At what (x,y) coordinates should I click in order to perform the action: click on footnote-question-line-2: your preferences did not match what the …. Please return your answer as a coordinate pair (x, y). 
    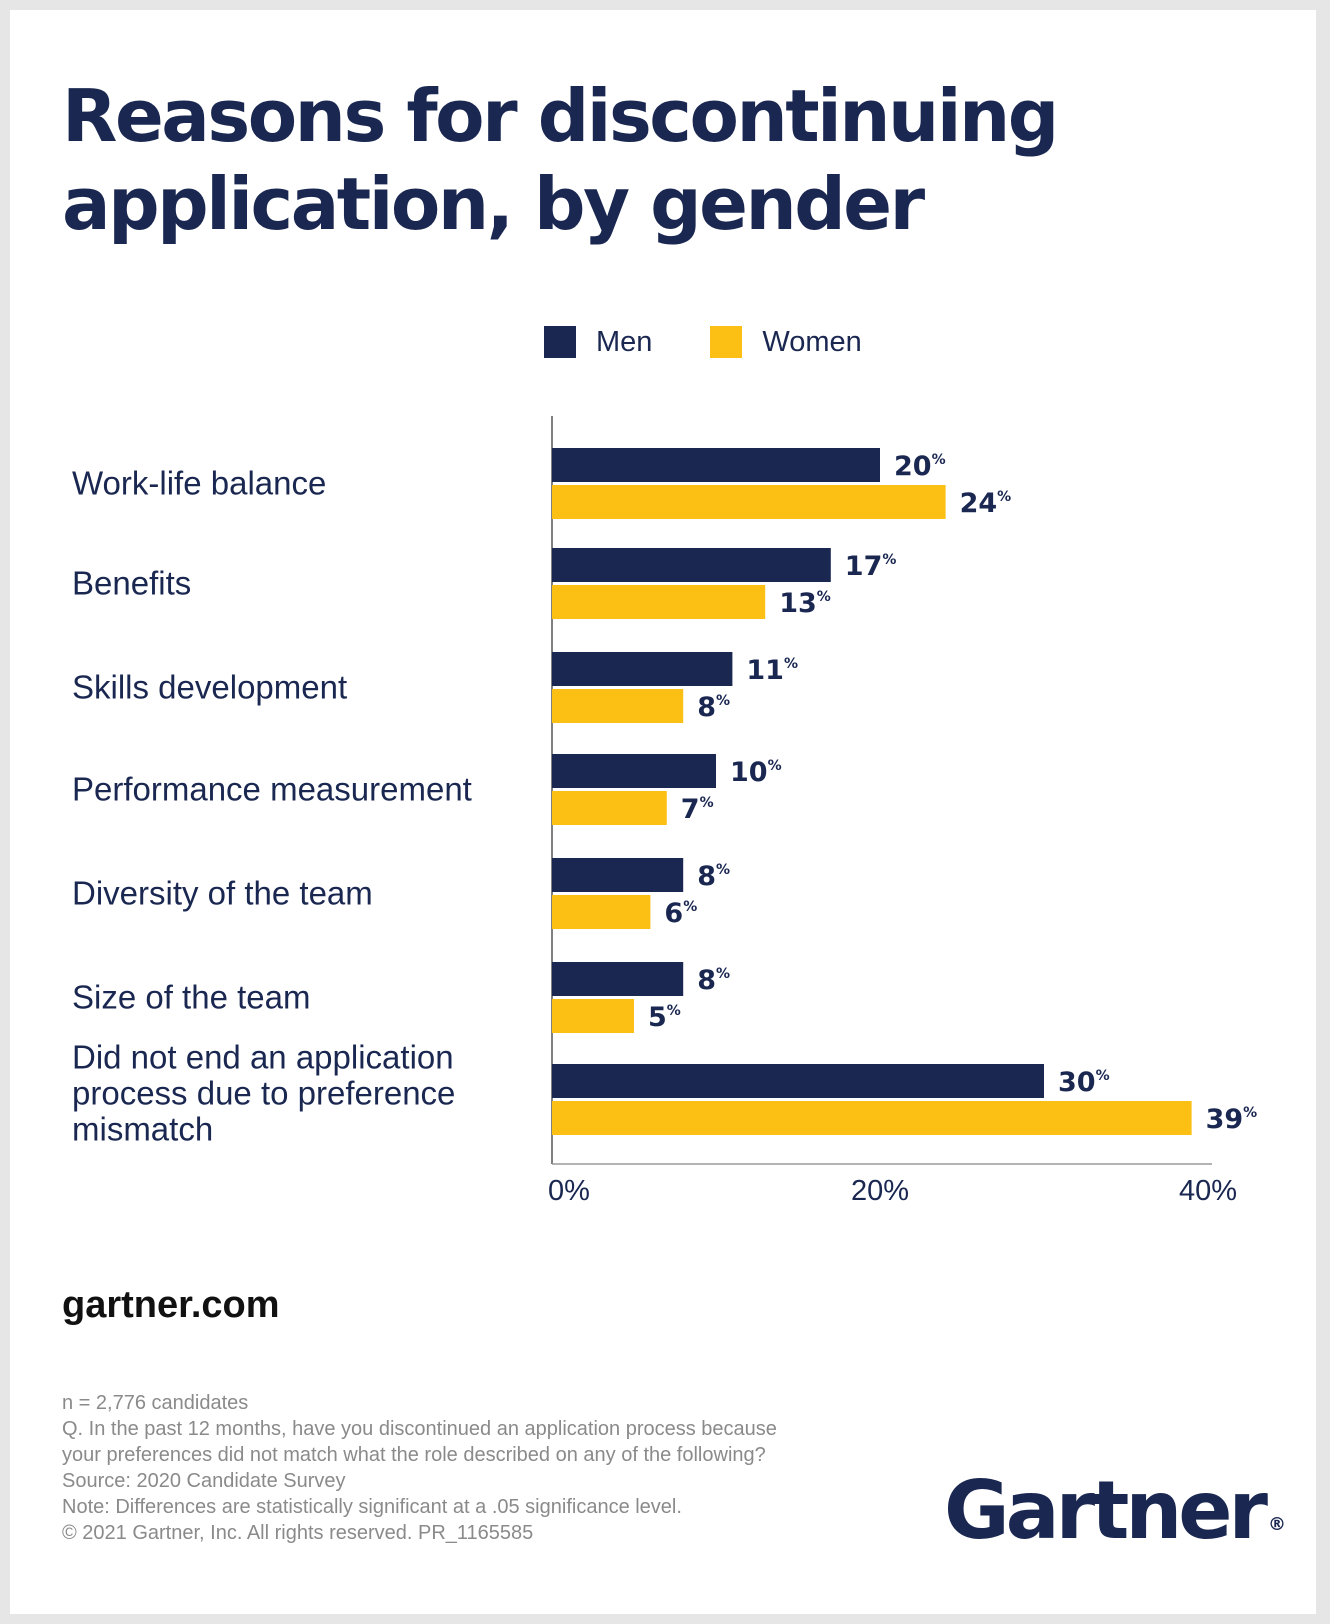
    Looking at the image, I should click on (414, 1455).